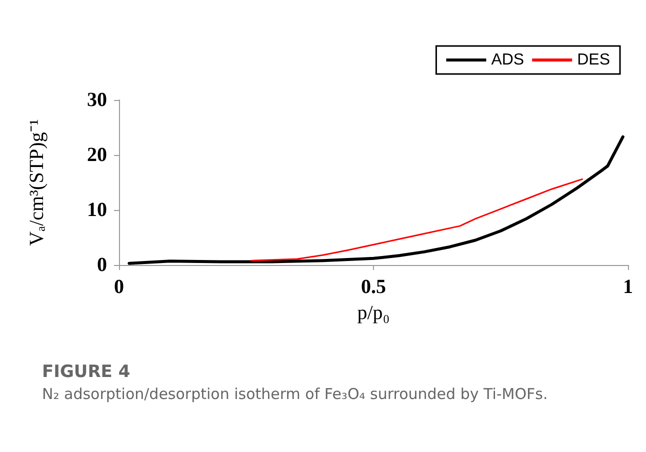 The width and height of the screenshot is (646, 452). What do you see at coordinates (416, 220) in the screenshot?
I see `line-series` at bounding box center [416, 220].